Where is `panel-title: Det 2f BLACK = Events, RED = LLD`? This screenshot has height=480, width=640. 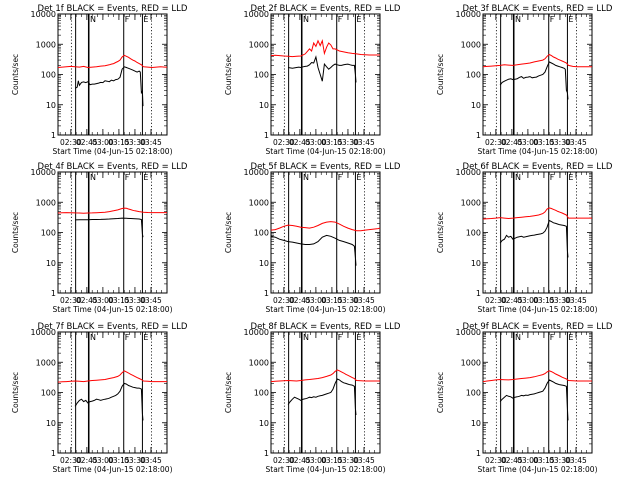
panel-title: Det 2f BLACK = Events, RED = LLD is located at coordinates (326, 9).